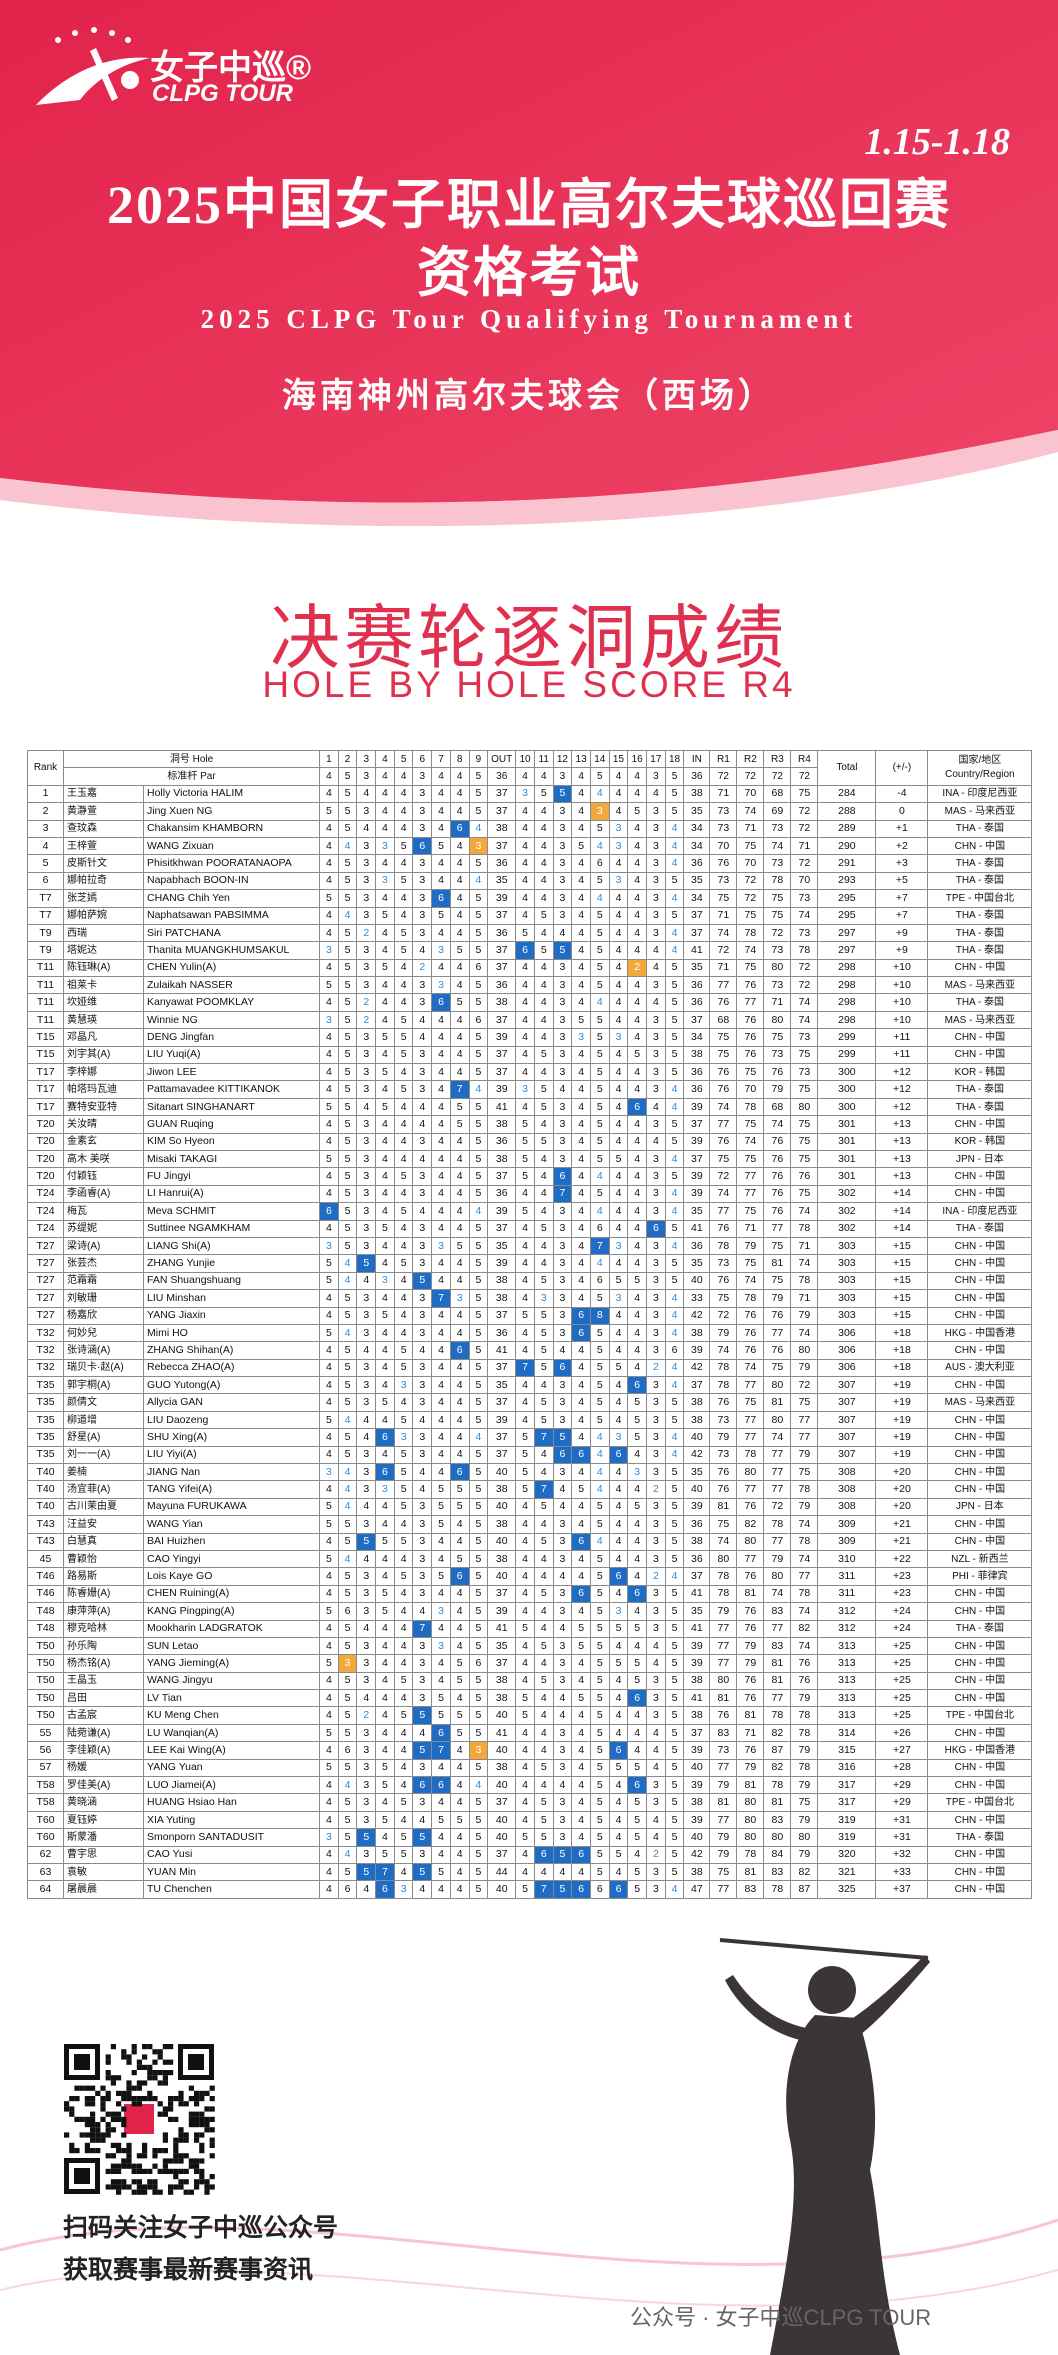 The height and width of the screenshot is (2355, 1058). What do you see at coordinates (723, 1750) in the screenshot?
I see `round-score: 73` at bounding box center [723, 1750].